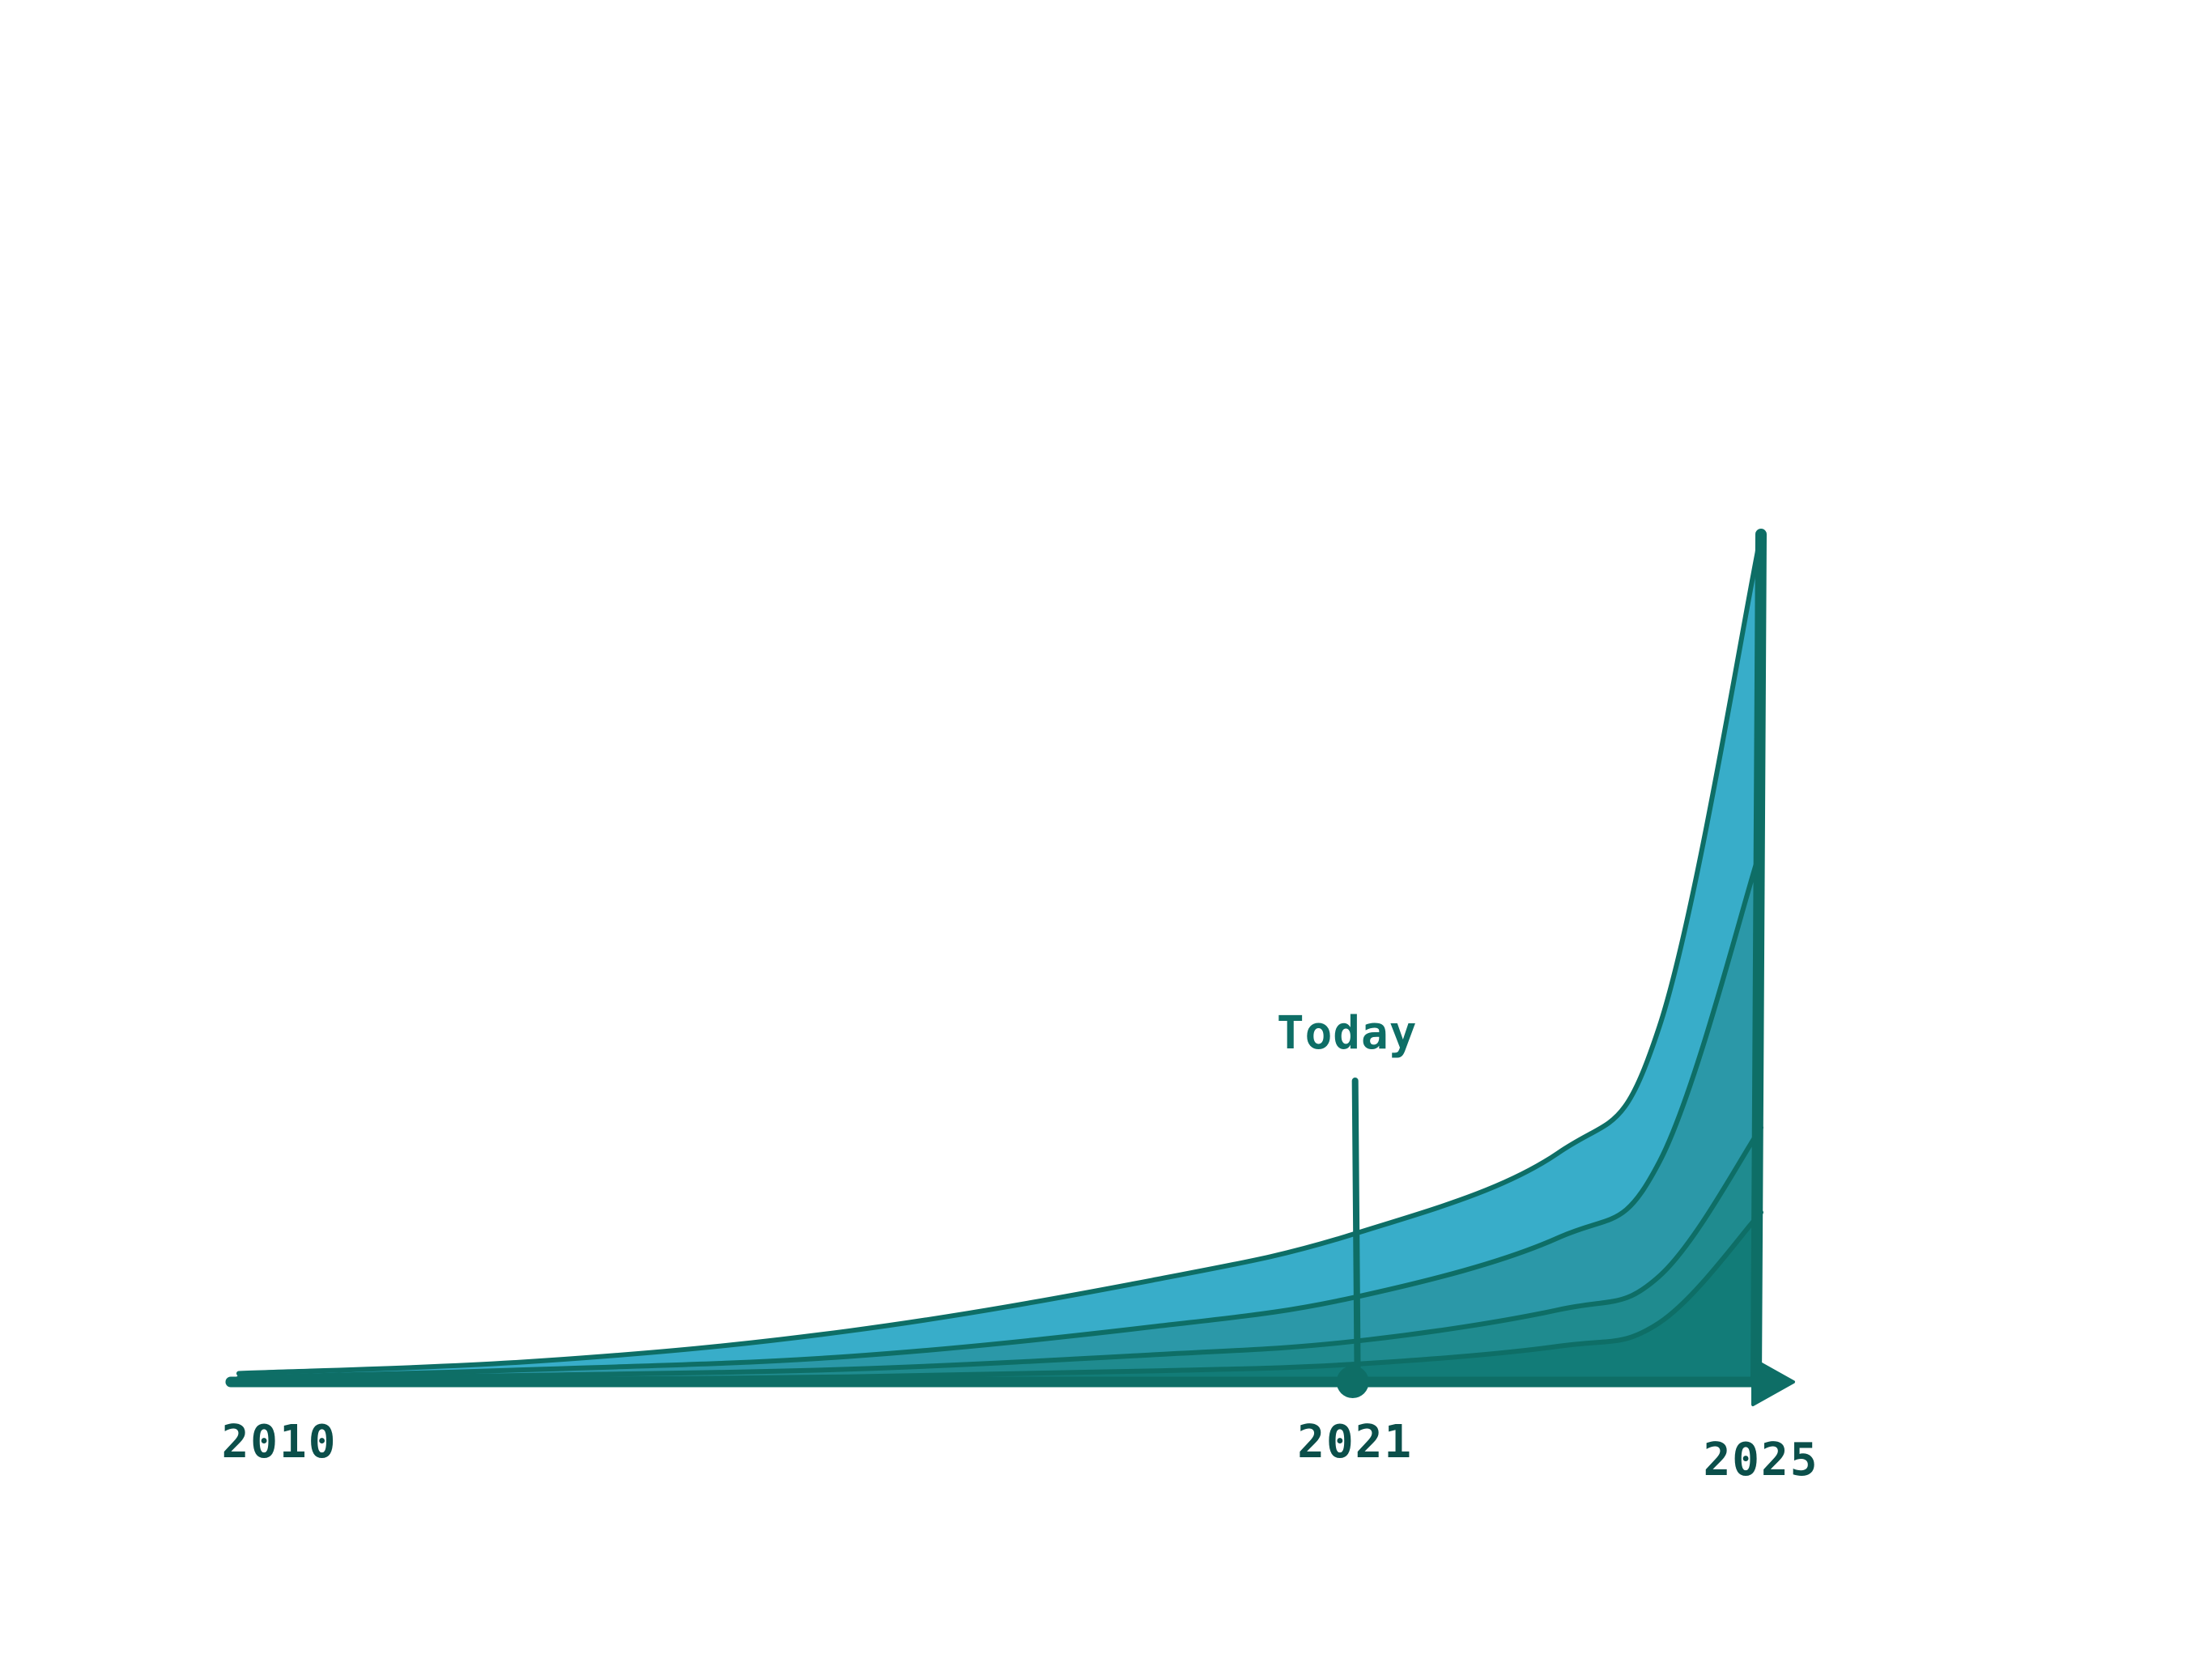 This screenshot has height=1658, width=2212. What do you see at coordinates (1759, 958) in the screenshot?
I see `right-edge-line` at bounding box center [1759, 958].